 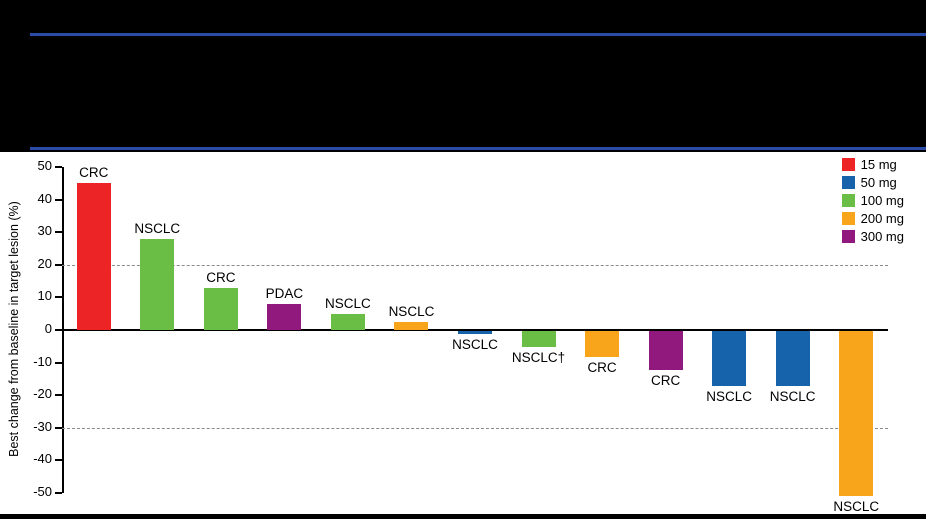 I want to click on legend-item: 50 mg, so click(x=872, y=182).